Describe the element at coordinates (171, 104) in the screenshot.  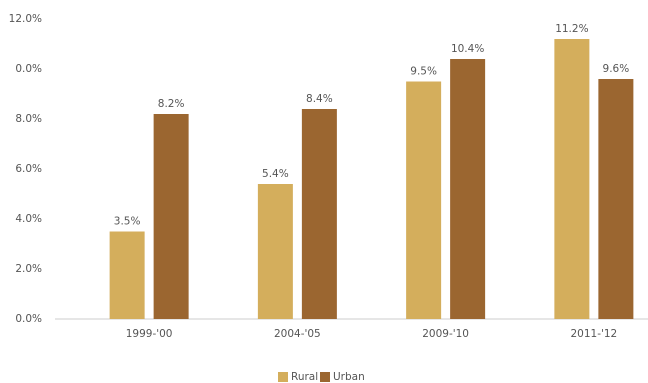
I see `data-label: 8.2%` at that location.